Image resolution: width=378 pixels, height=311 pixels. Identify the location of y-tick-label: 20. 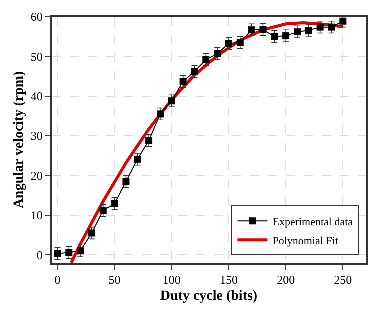
(36, 175).